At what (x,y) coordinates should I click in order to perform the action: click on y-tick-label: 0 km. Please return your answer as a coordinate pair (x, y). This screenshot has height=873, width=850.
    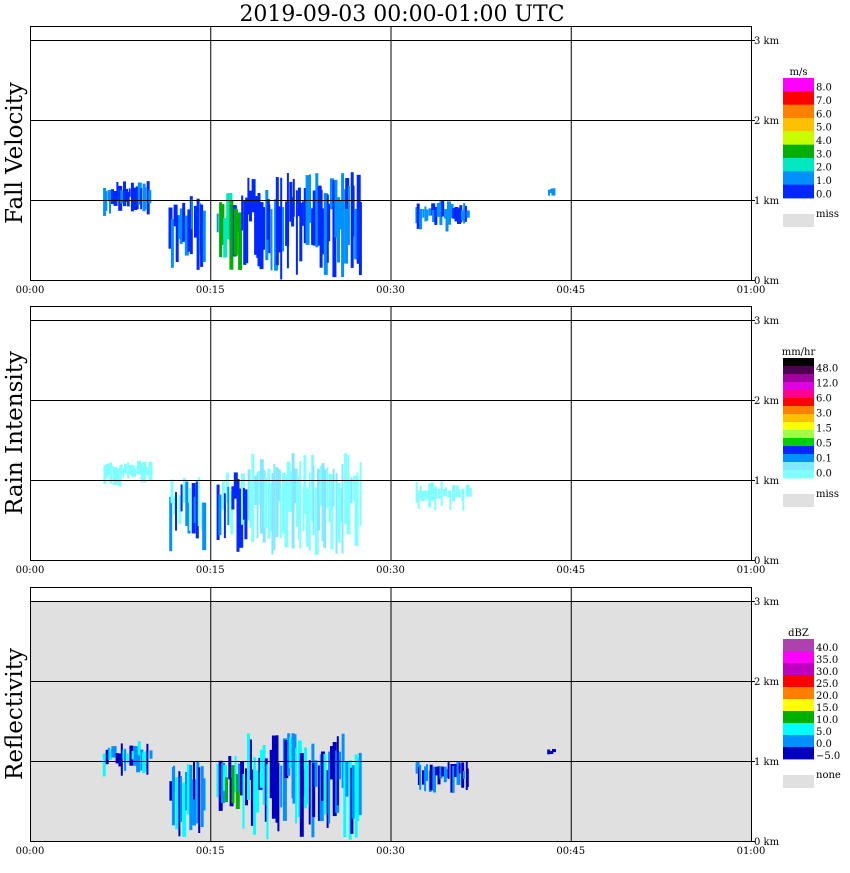
    Looking at the image, I should click on (767, 842).